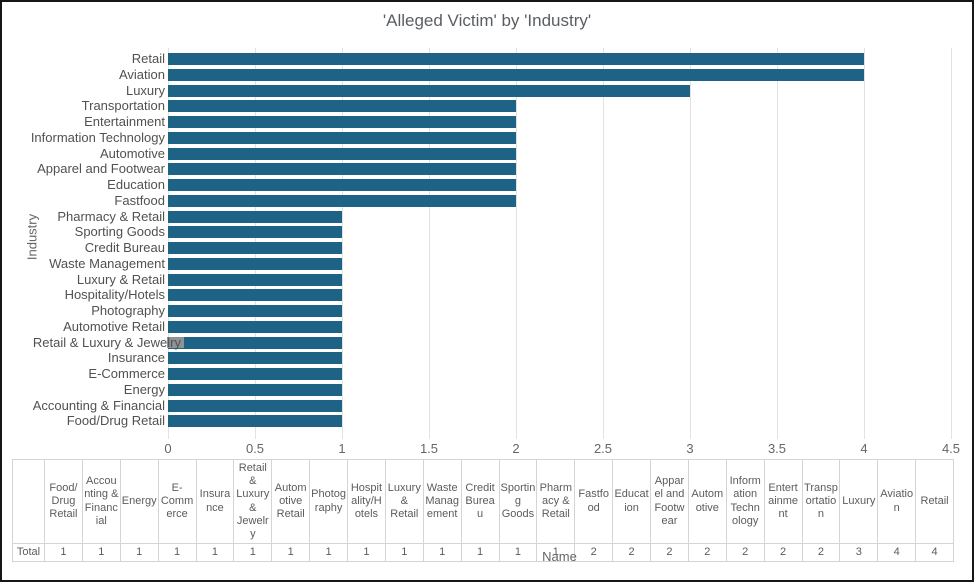 The height and width of the screenshot is (582, 974). Describe the element at coordinates (516, 448) in the screenshot. I see `x-tick-label: 2` at that location.